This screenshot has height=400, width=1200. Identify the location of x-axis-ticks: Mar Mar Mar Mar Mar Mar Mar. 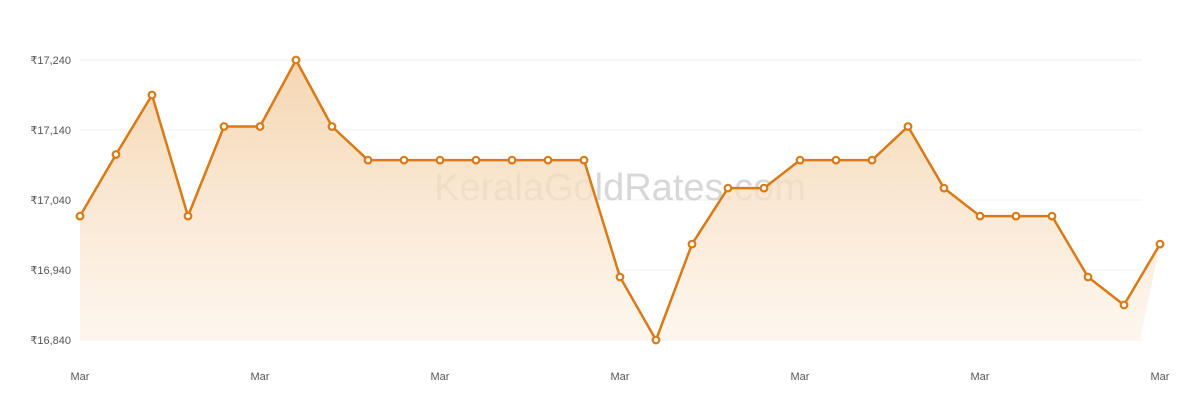
(620, 377).